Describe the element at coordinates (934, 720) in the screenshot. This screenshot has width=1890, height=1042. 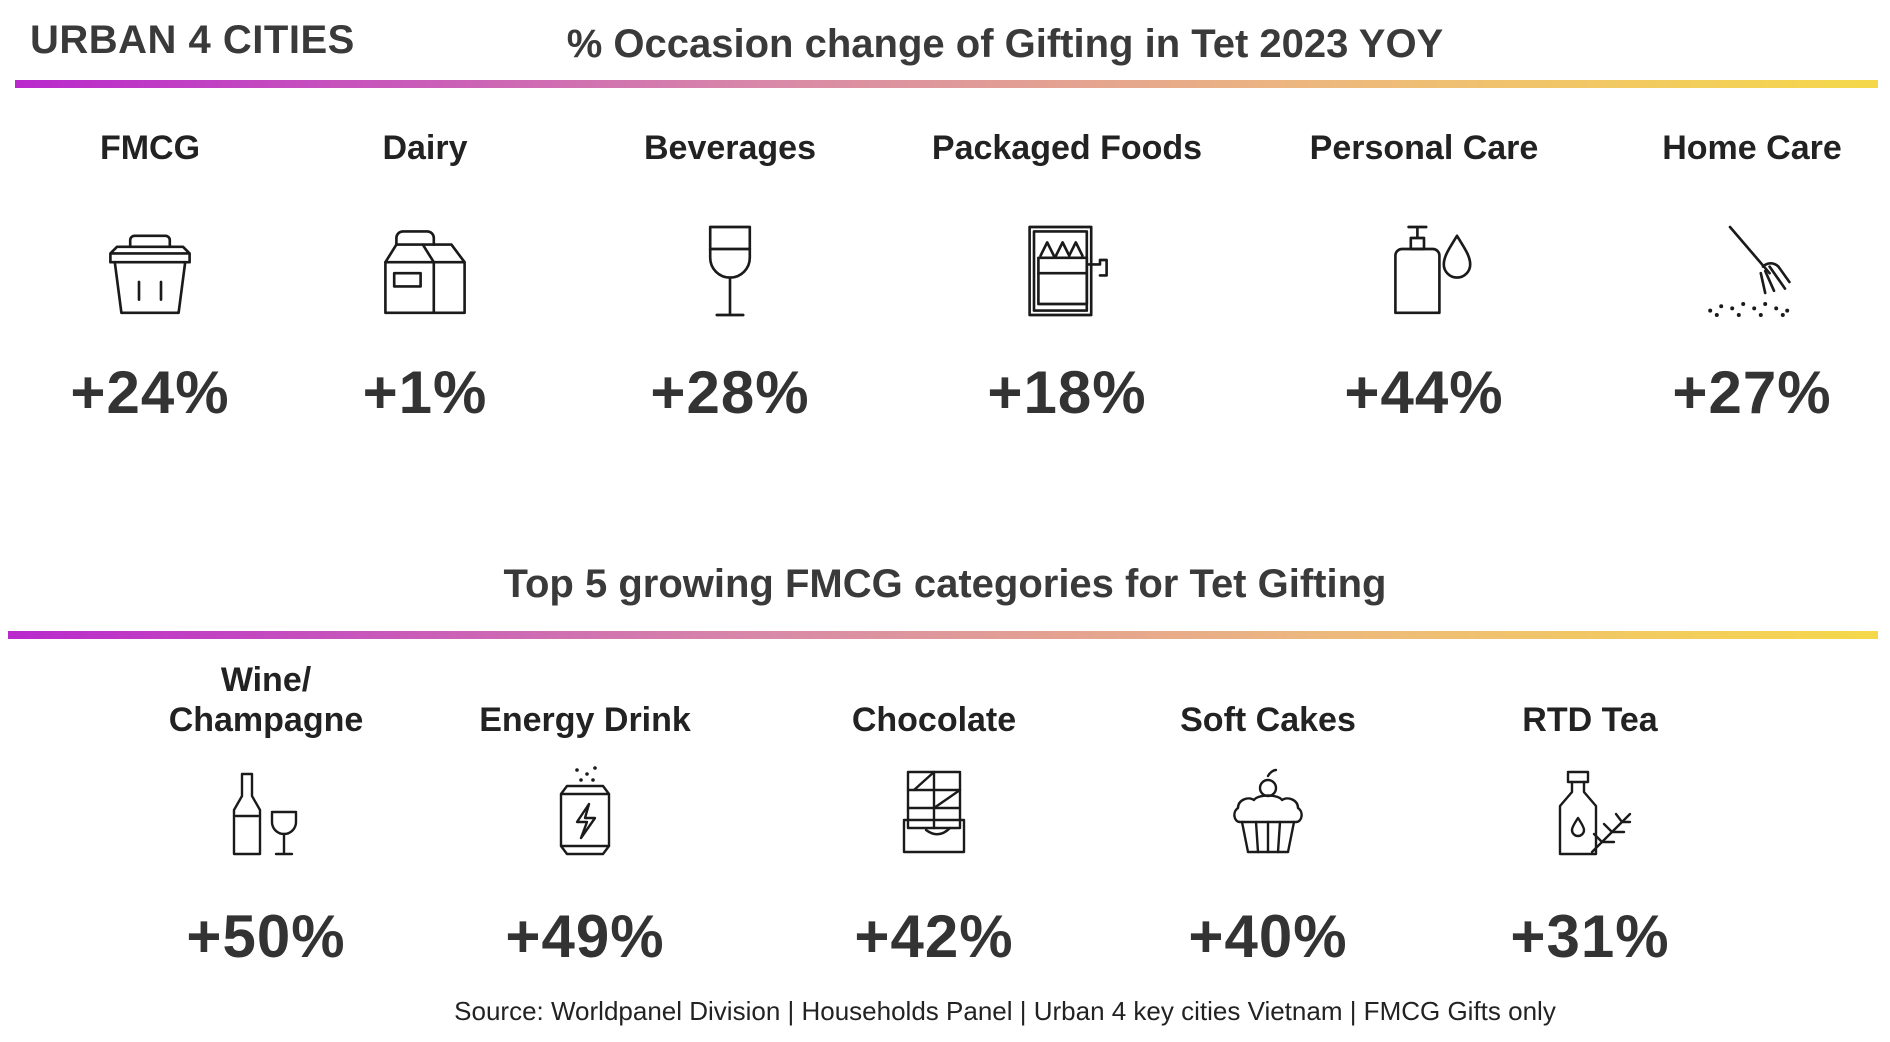
I see `category-label: Chocolate` at that location.